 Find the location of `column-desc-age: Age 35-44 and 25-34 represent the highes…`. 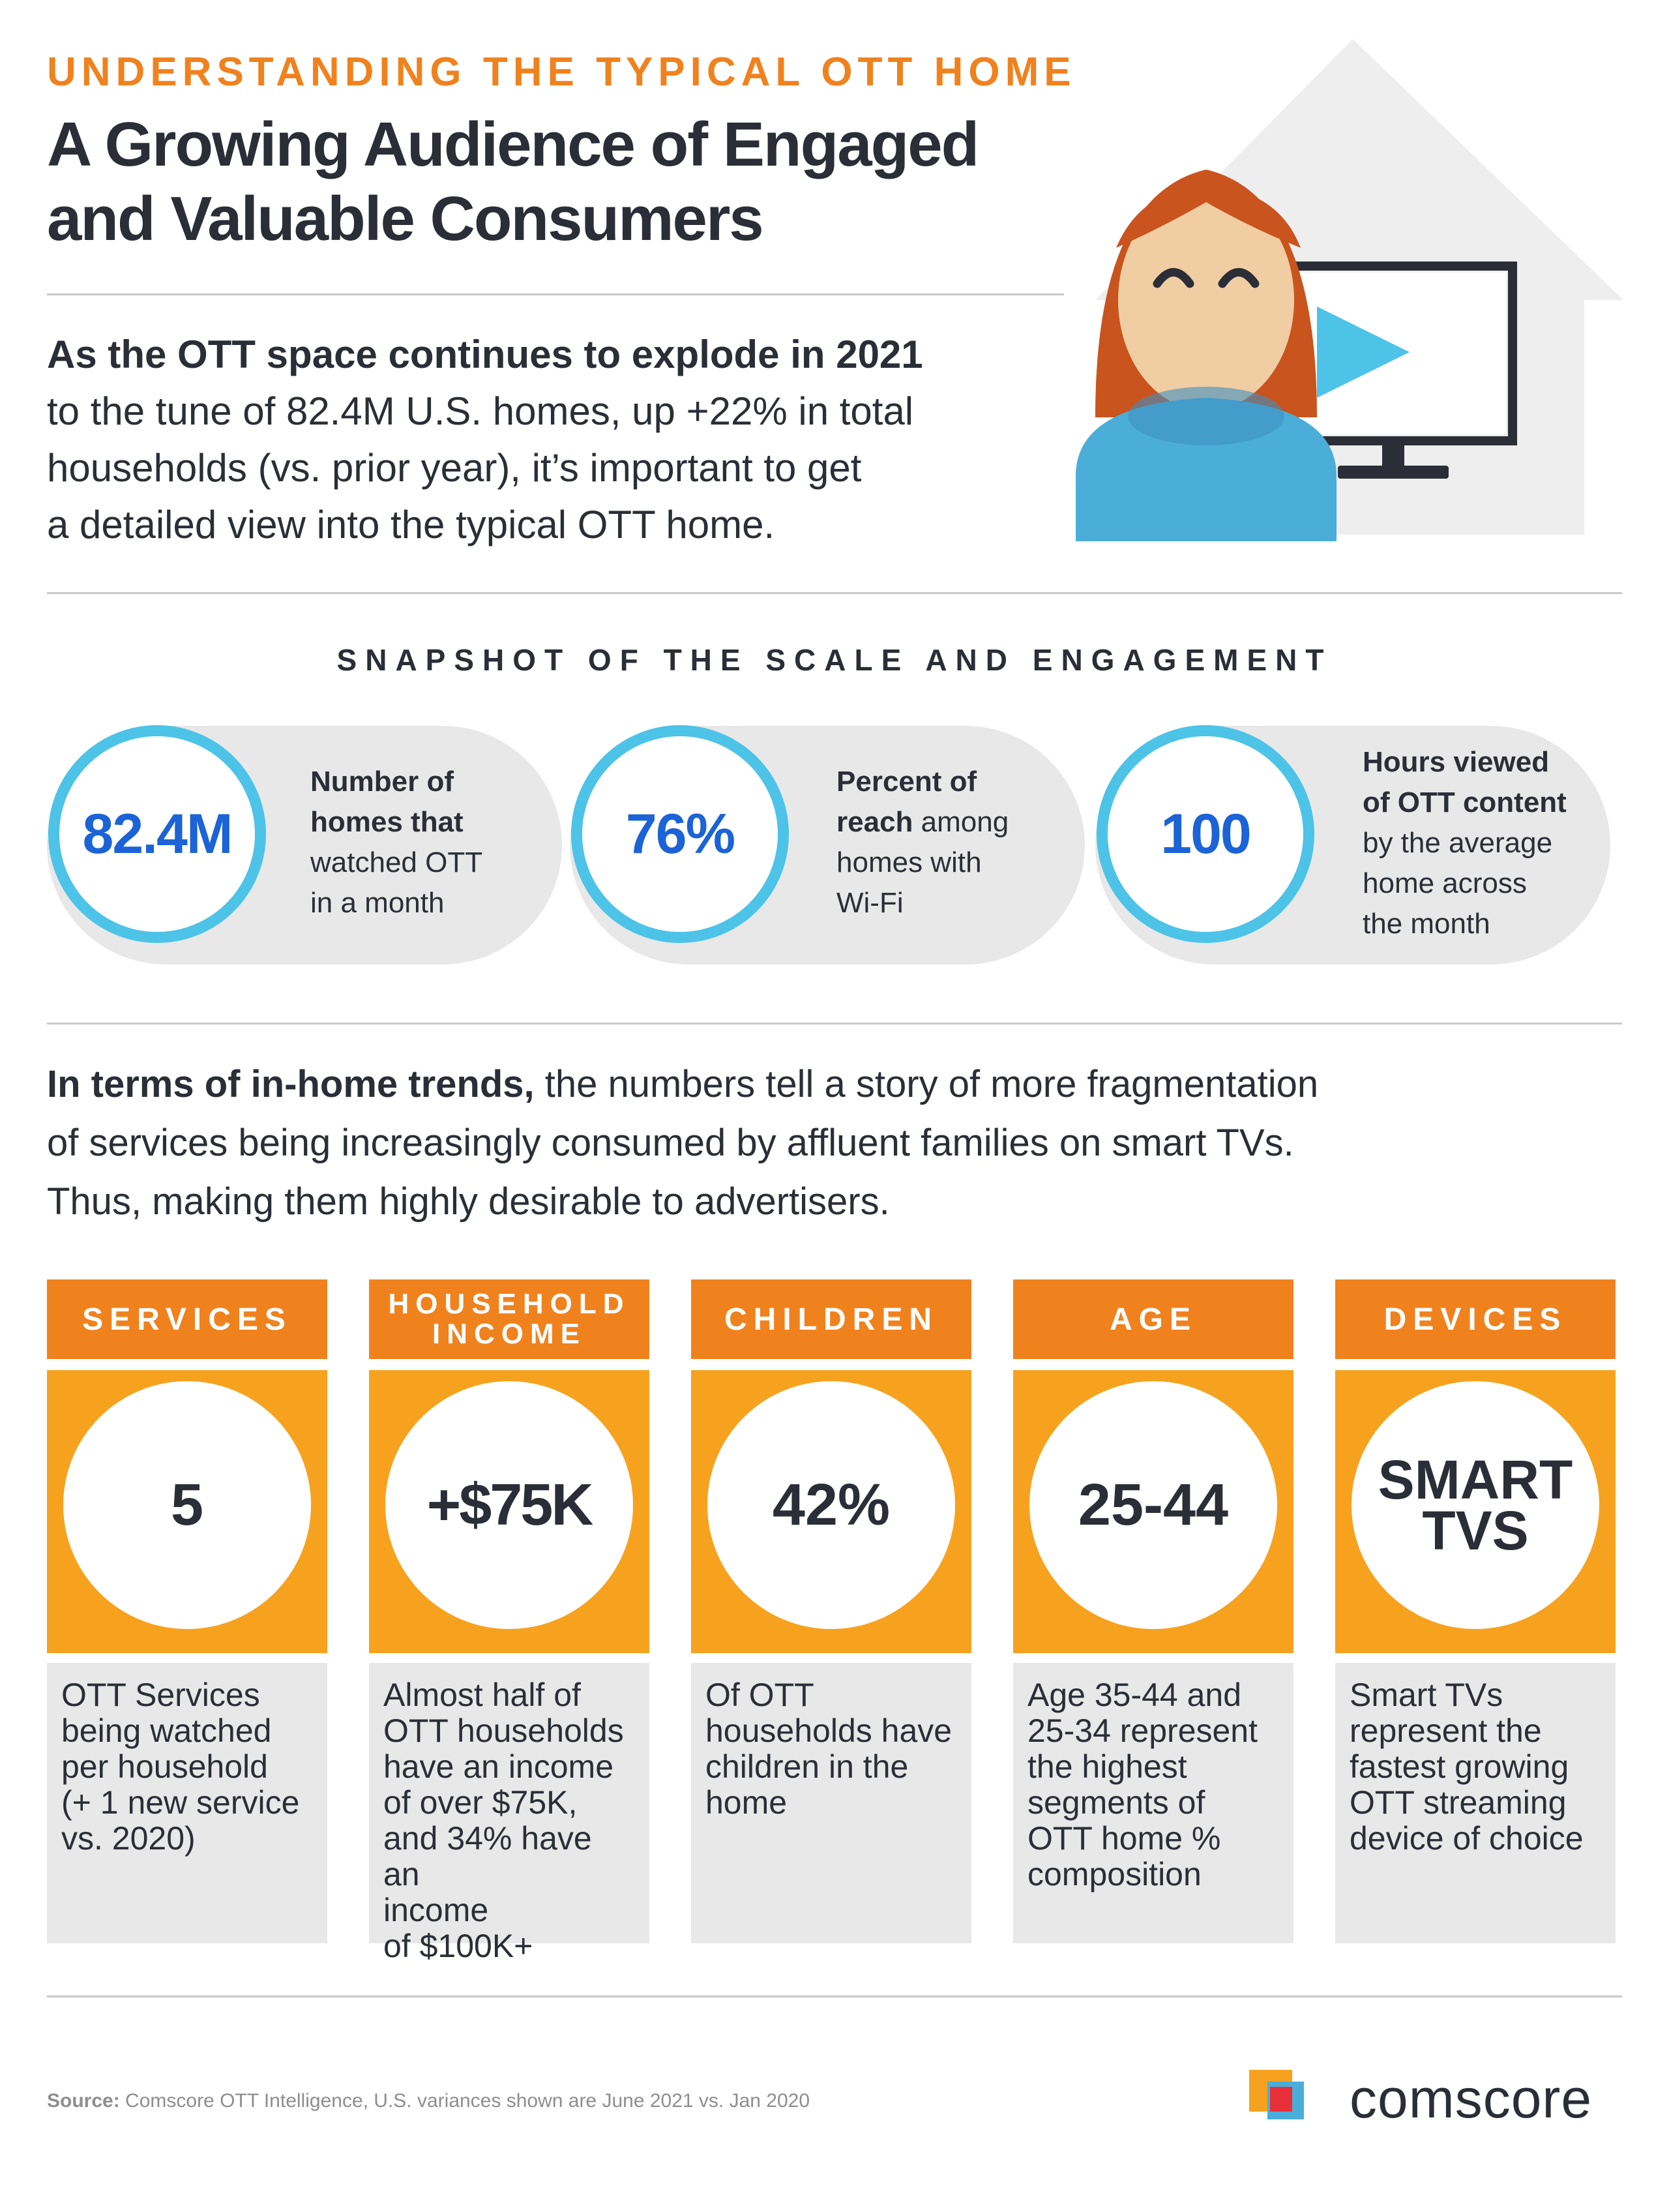

column-desc-age: Age 35-44 and 25-34 represent the highes… is located at coordinates (1153, 1803).